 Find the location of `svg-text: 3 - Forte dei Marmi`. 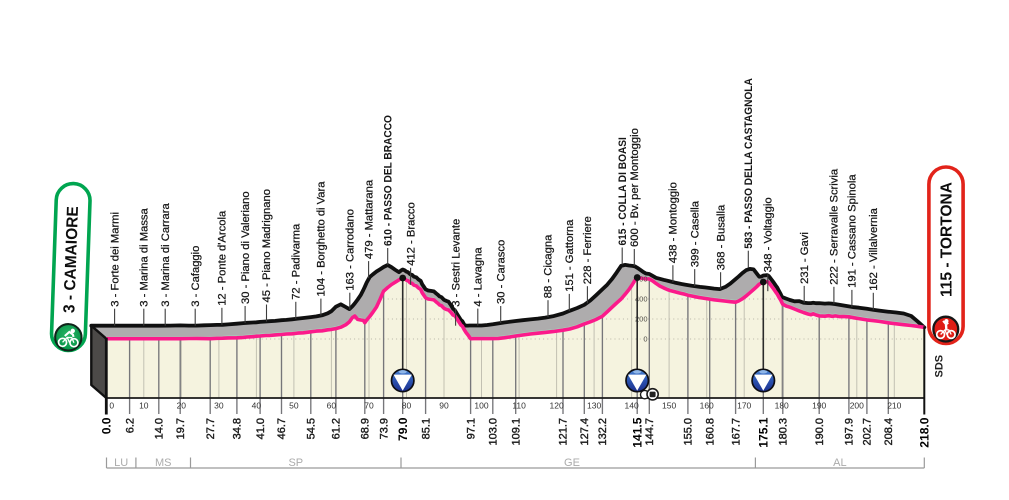

svg-text: 3 - Forte dei Marmi is located at coordinates (115, 259).